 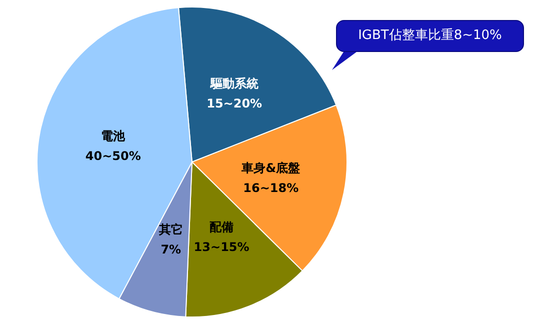 I want to click on slice-label: 電池, so click(x=113, y=135).